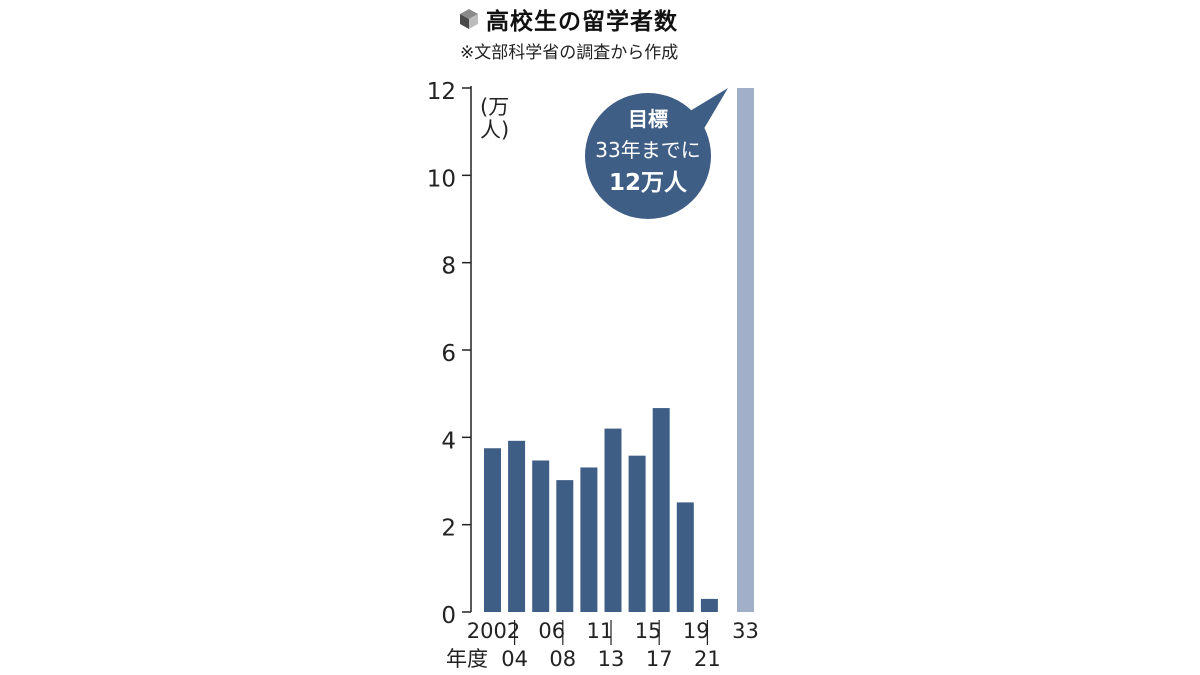 The height and width of the screenshot is (675, 1200). Describe the element at coordinates (648, 183) in the screenshot. I see `target-label-line3: 12万人` at that location.